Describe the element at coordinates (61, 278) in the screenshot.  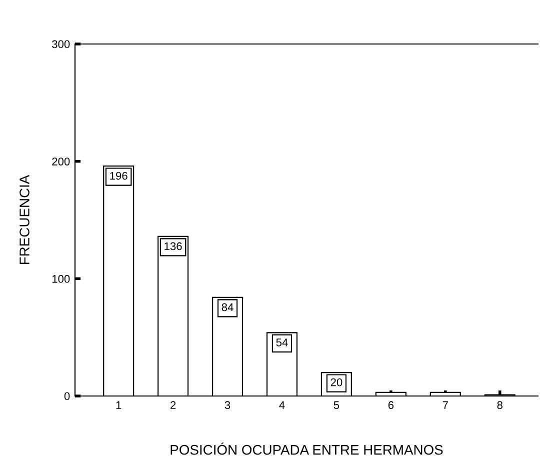
I see `y-tick-label: 100` at that location.